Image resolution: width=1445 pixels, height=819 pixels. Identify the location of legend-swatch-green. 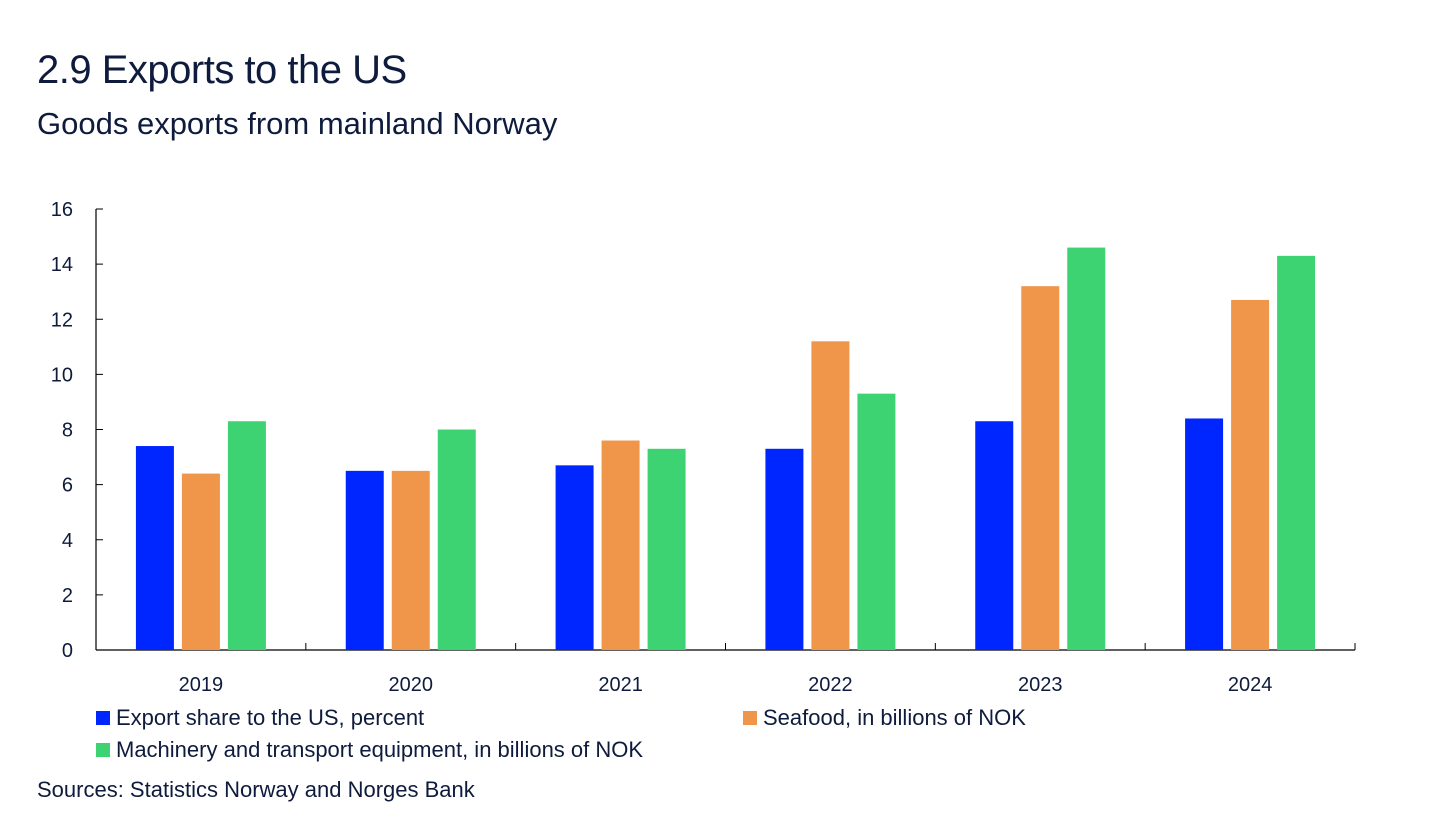
(103, 750).